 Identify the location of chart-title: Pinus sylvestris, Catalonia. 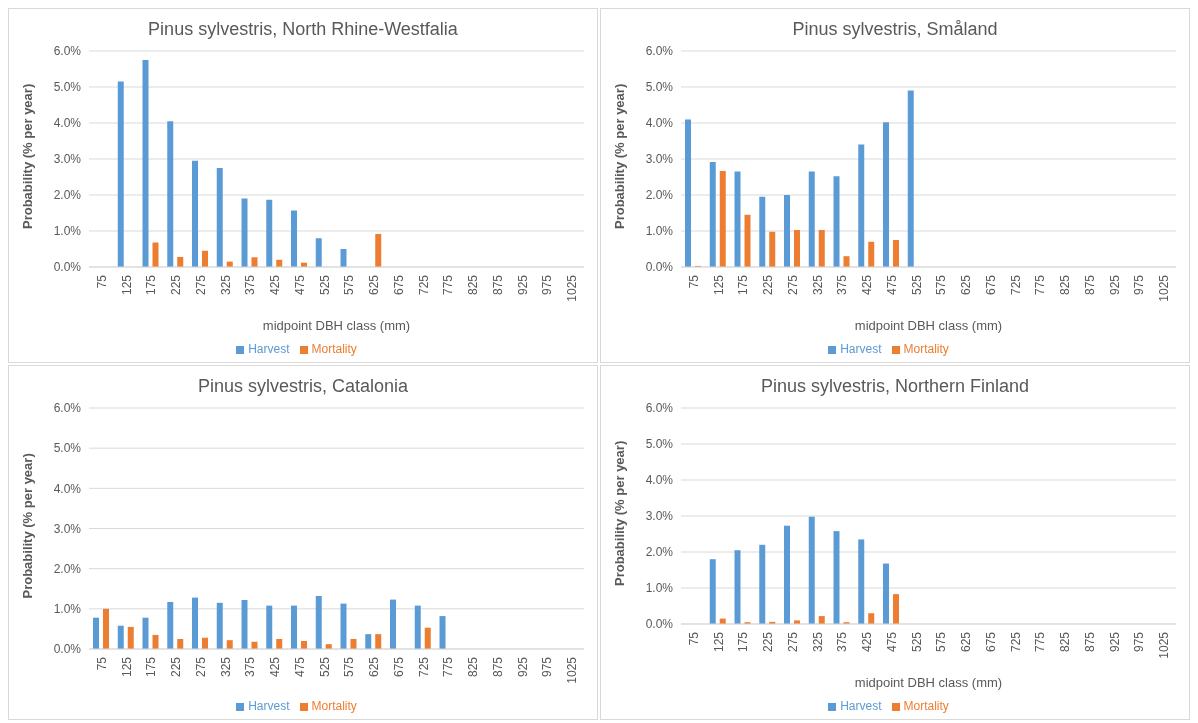
(303, 387).